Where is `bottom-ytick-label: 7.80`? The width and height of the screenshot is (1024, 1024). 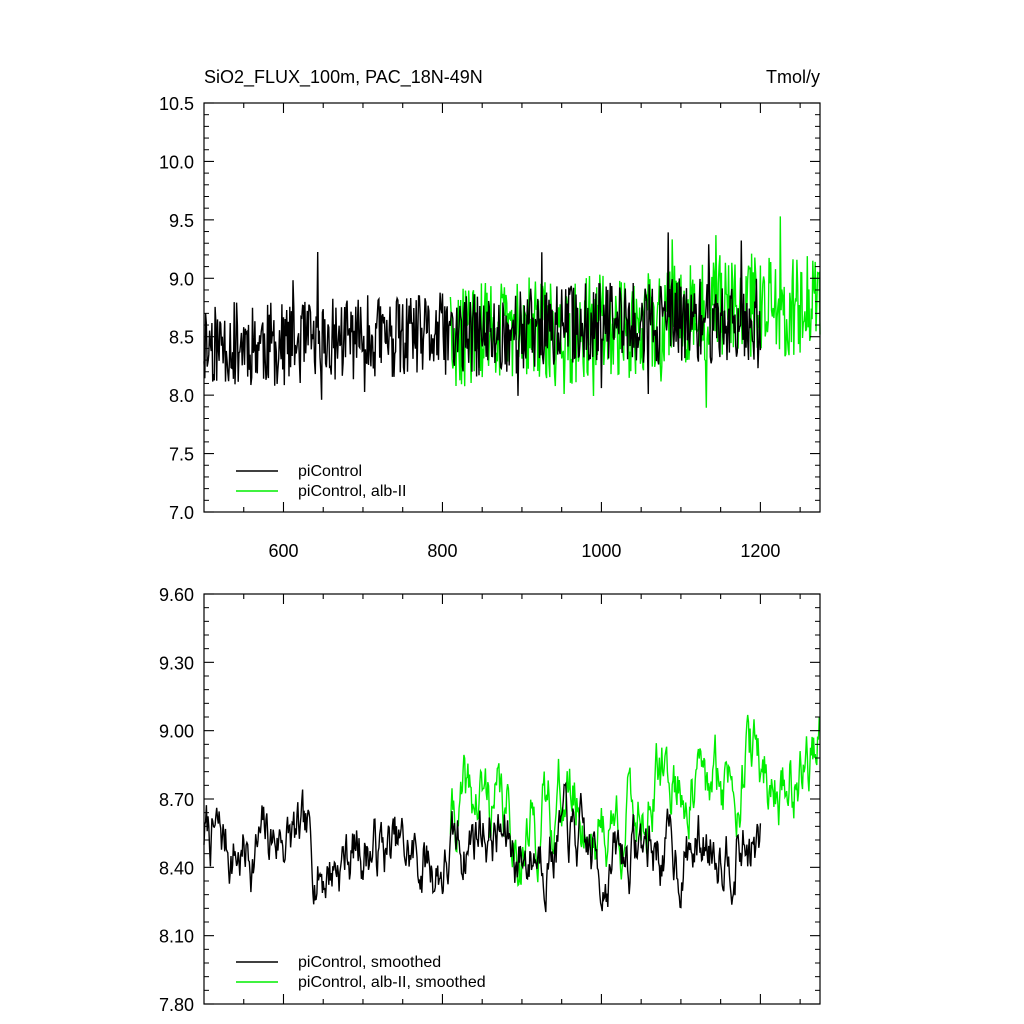 bottom-ytick-label: 7.80 is located at coordinates (176, 1005).